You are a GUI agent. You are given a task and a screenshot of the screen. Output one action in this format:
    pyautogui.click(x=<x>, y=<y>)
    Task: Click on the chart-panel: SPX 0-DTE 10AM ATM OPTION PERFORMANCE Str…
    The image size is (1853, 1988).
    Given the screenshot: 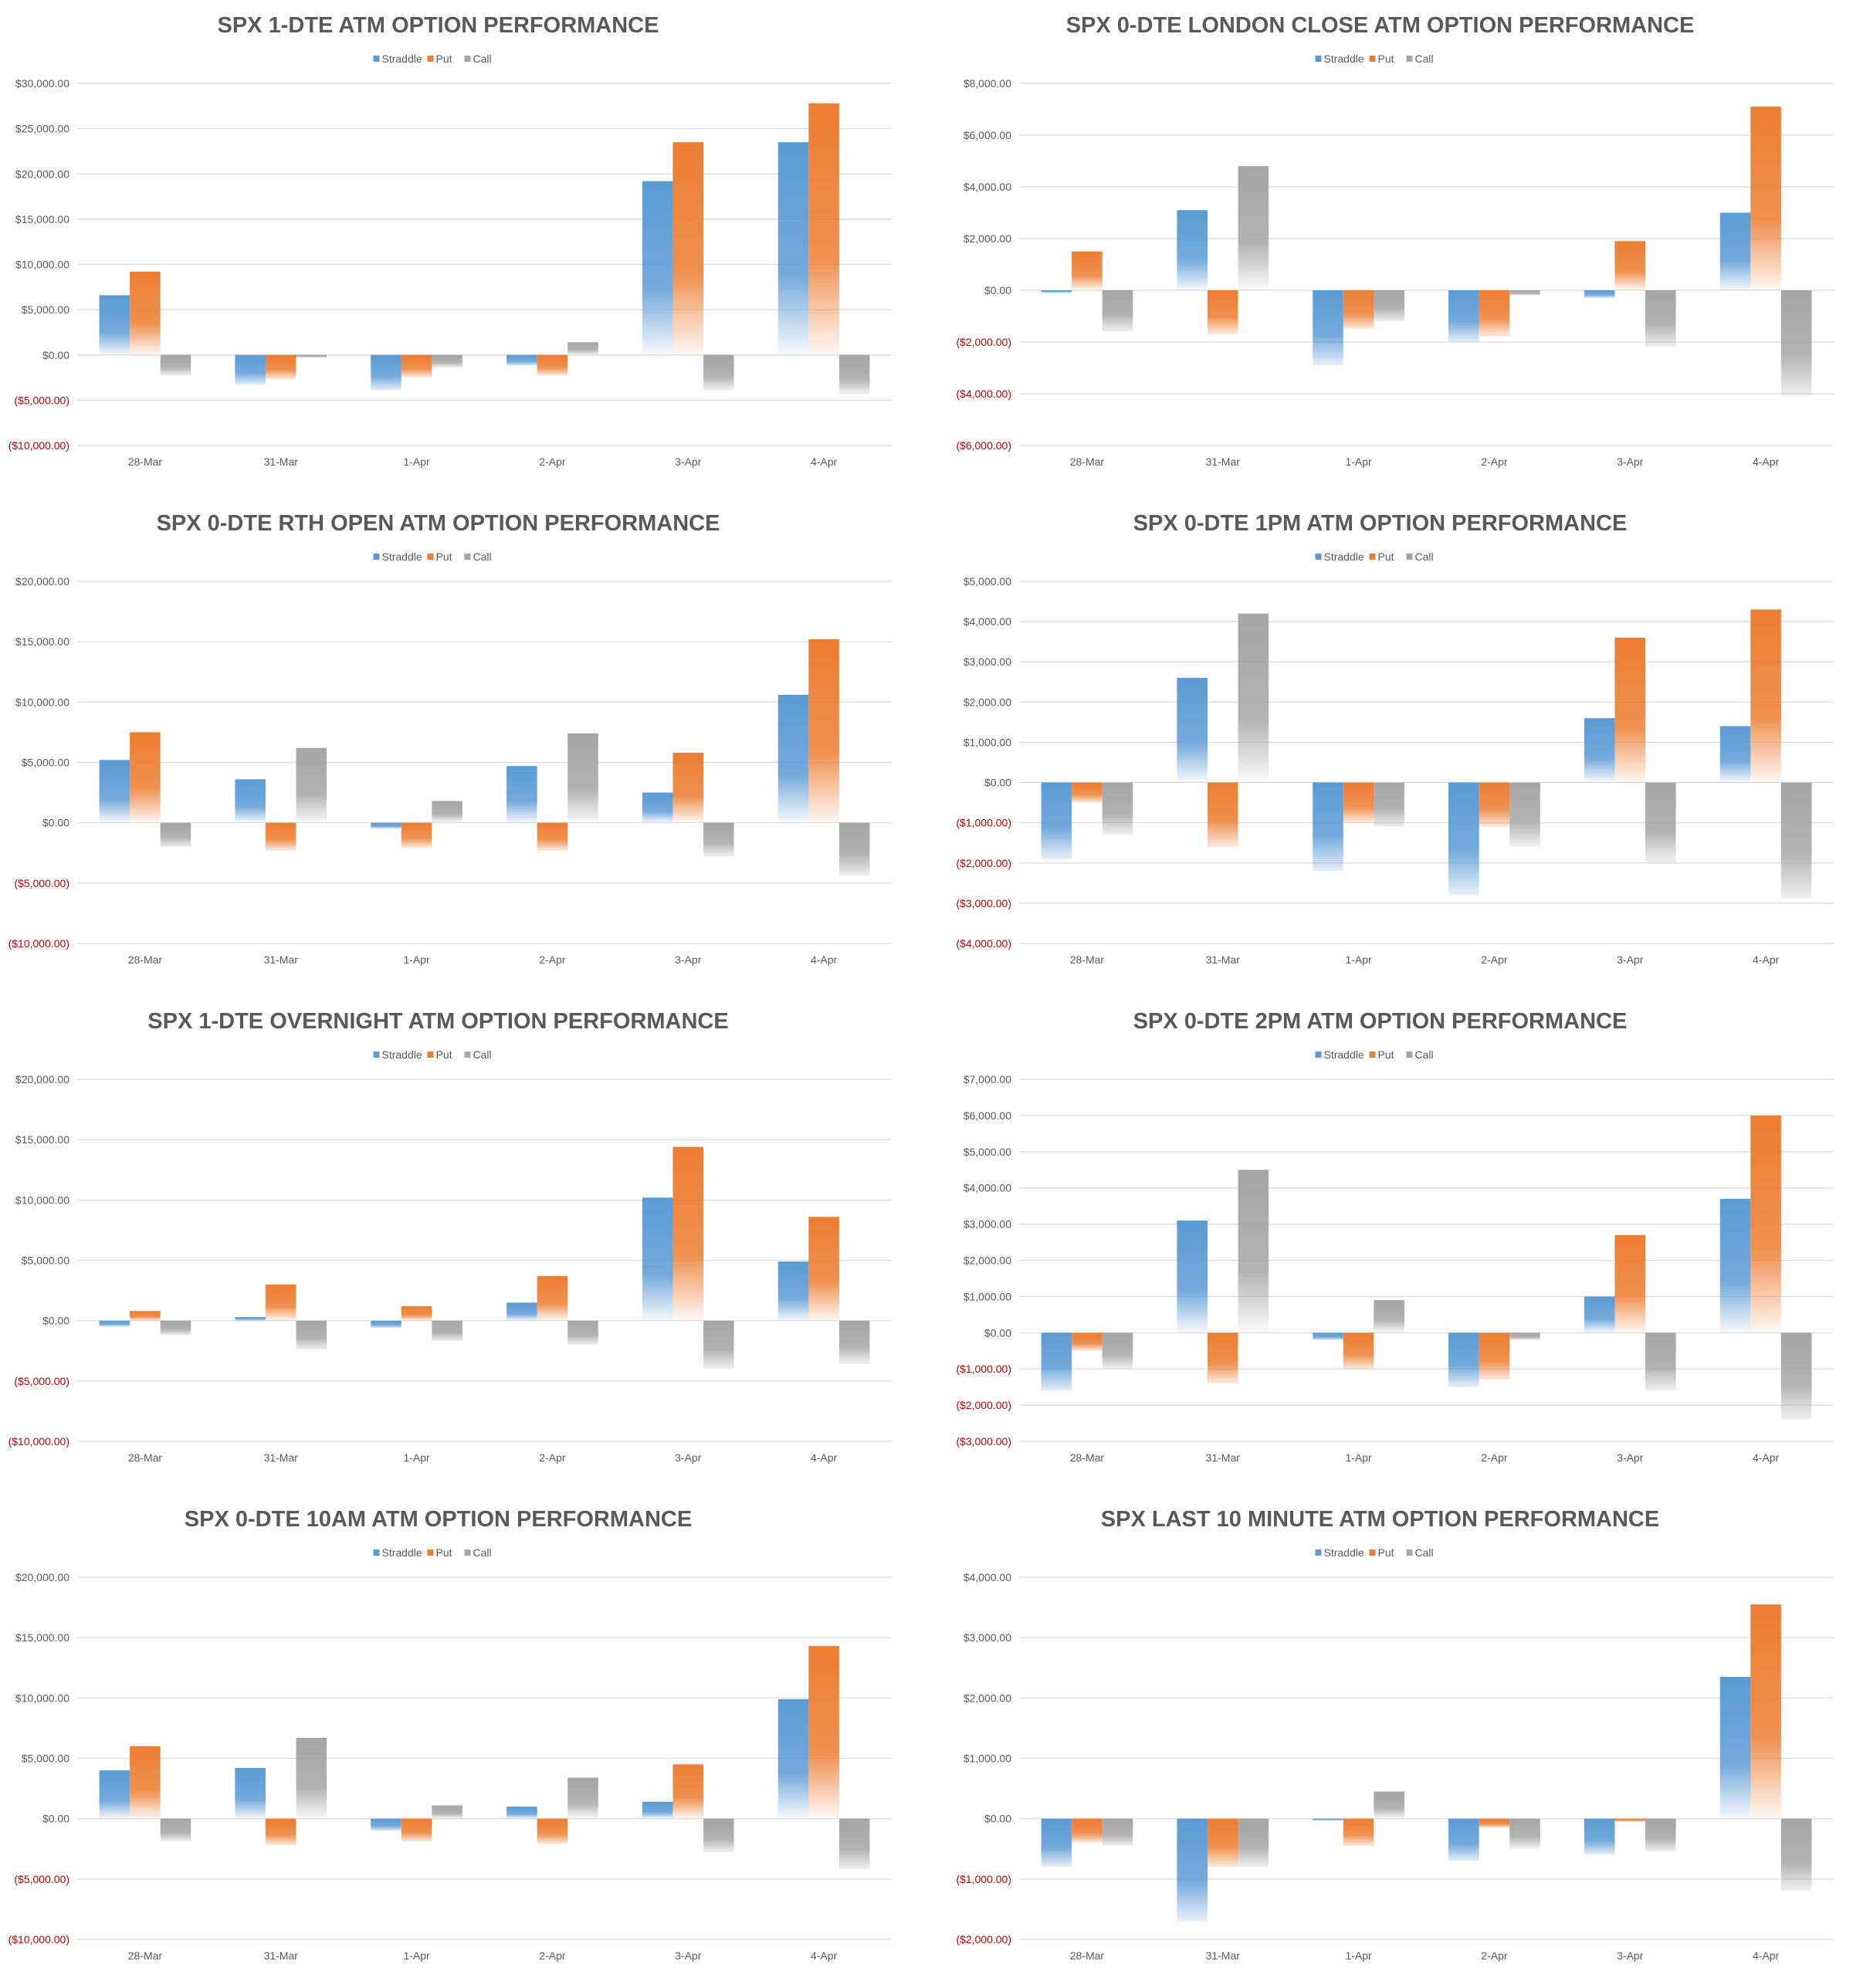 What is the action you would take?
    pyautogui.click(x=455, y=1741)
    